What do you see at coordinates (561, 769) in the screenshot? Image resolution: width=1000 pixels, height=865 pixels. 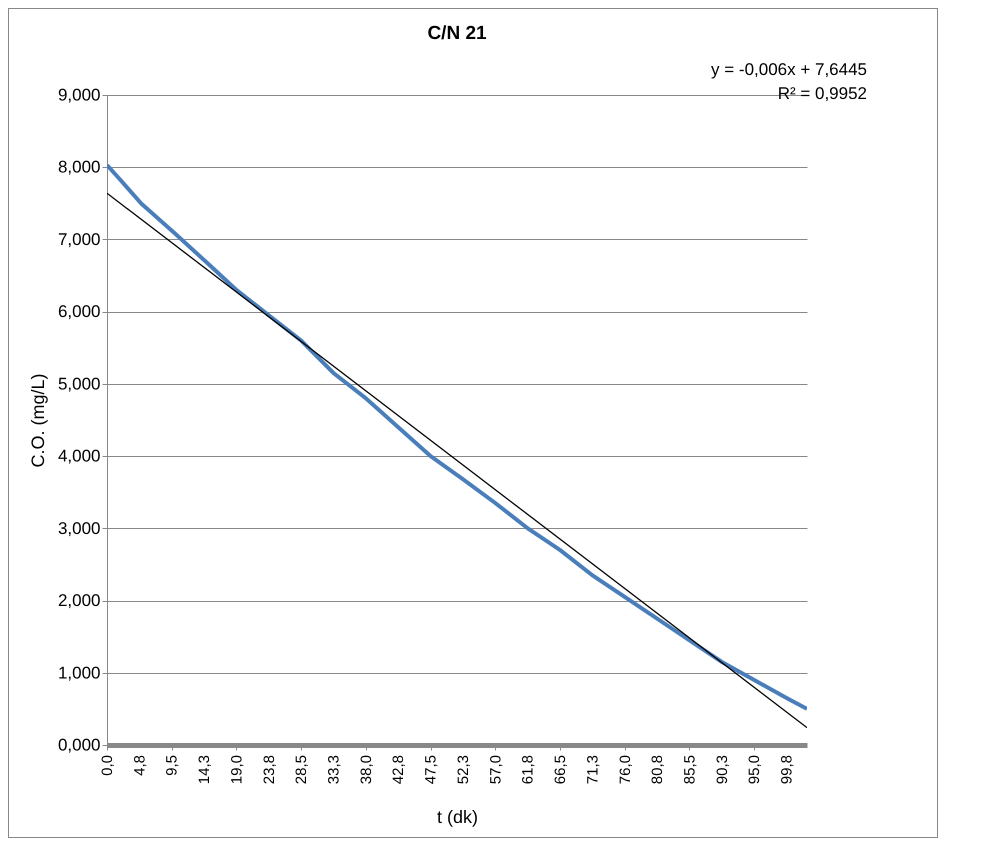 I see `x-tick-label: 66,5` at bounding box center [561, 769].